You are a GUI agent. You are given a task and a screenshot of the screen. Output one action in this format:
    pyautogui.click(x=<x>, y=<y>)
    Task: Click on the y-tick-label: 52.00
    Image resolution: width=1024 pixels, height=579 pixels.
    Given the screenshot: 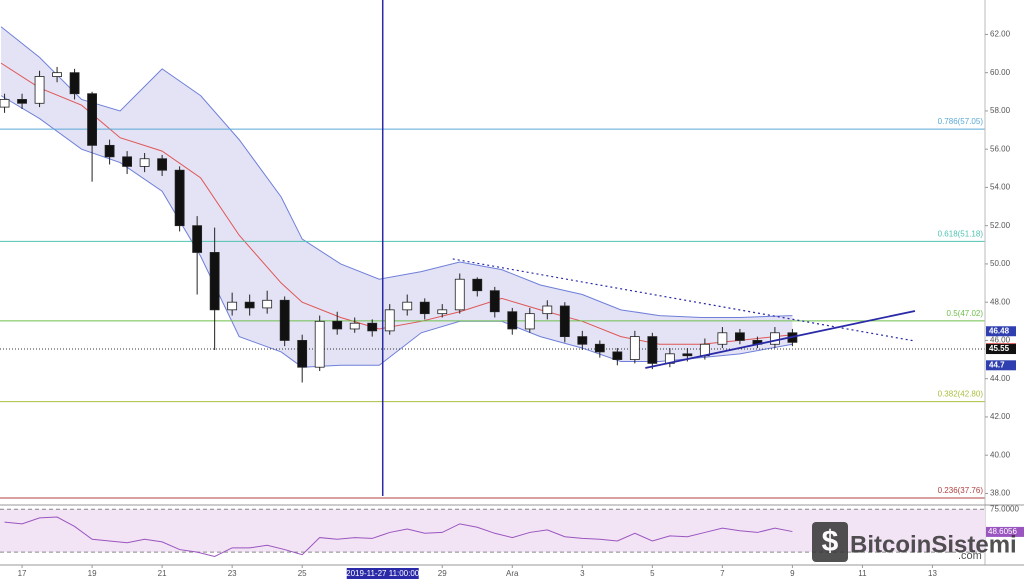 What is the action you would take?
    pyautogui.click(x=1000, y=225)
    